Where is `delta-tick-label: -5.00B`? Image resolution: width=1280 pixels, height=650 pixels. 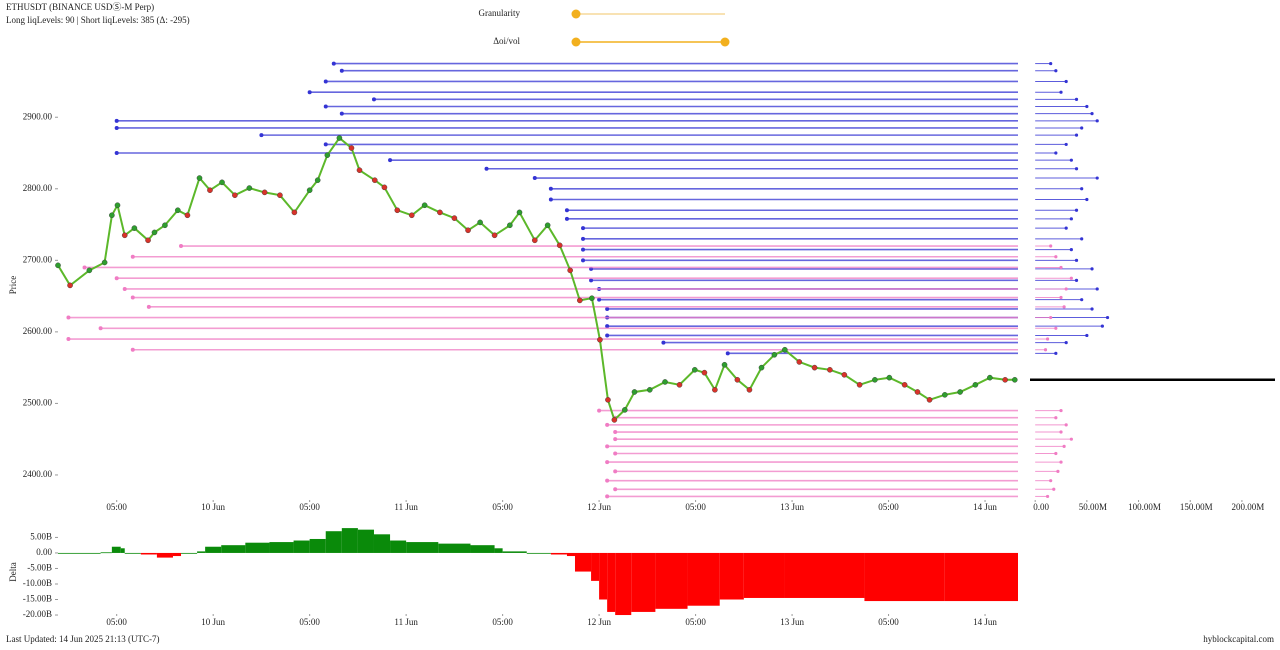 delta-tick-label: -5.00B is located at coordinates (39, 568).